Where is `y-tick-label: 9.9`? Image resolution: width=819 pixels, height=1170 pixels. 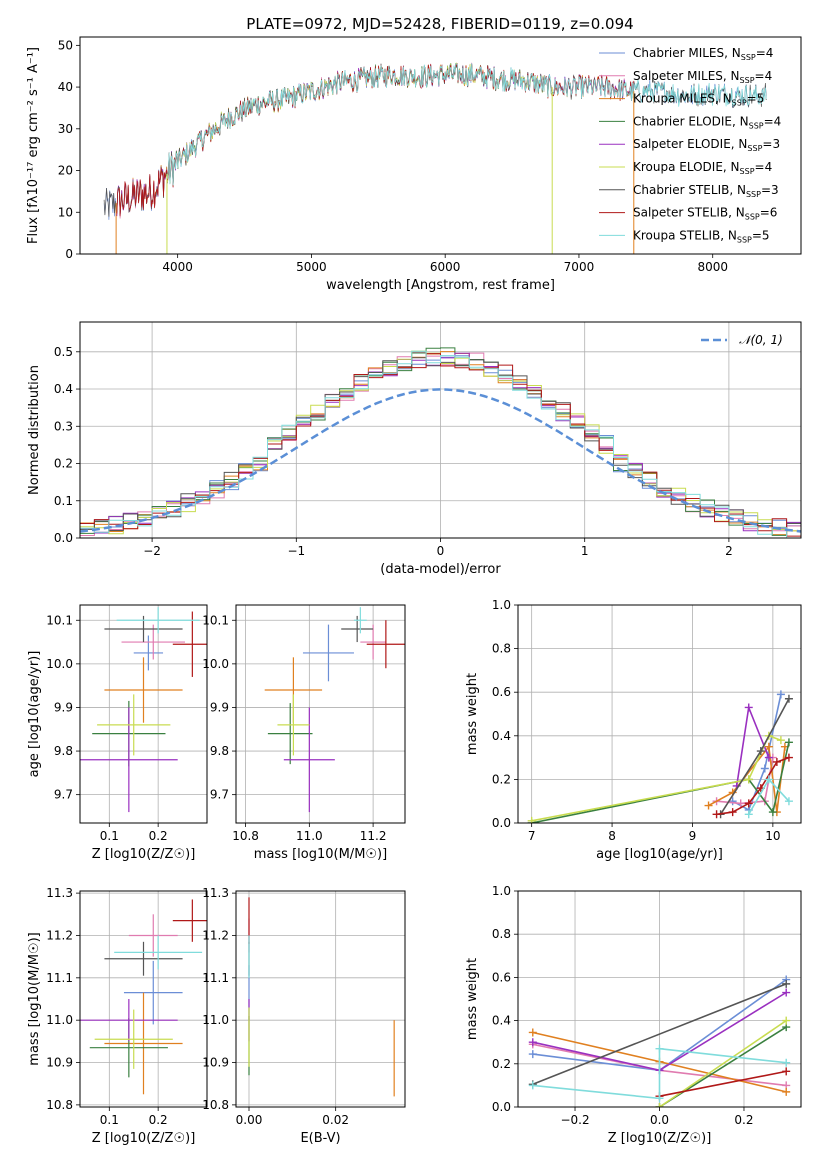 y-tick-label: 9.9 is located at coordinates (219, 707).